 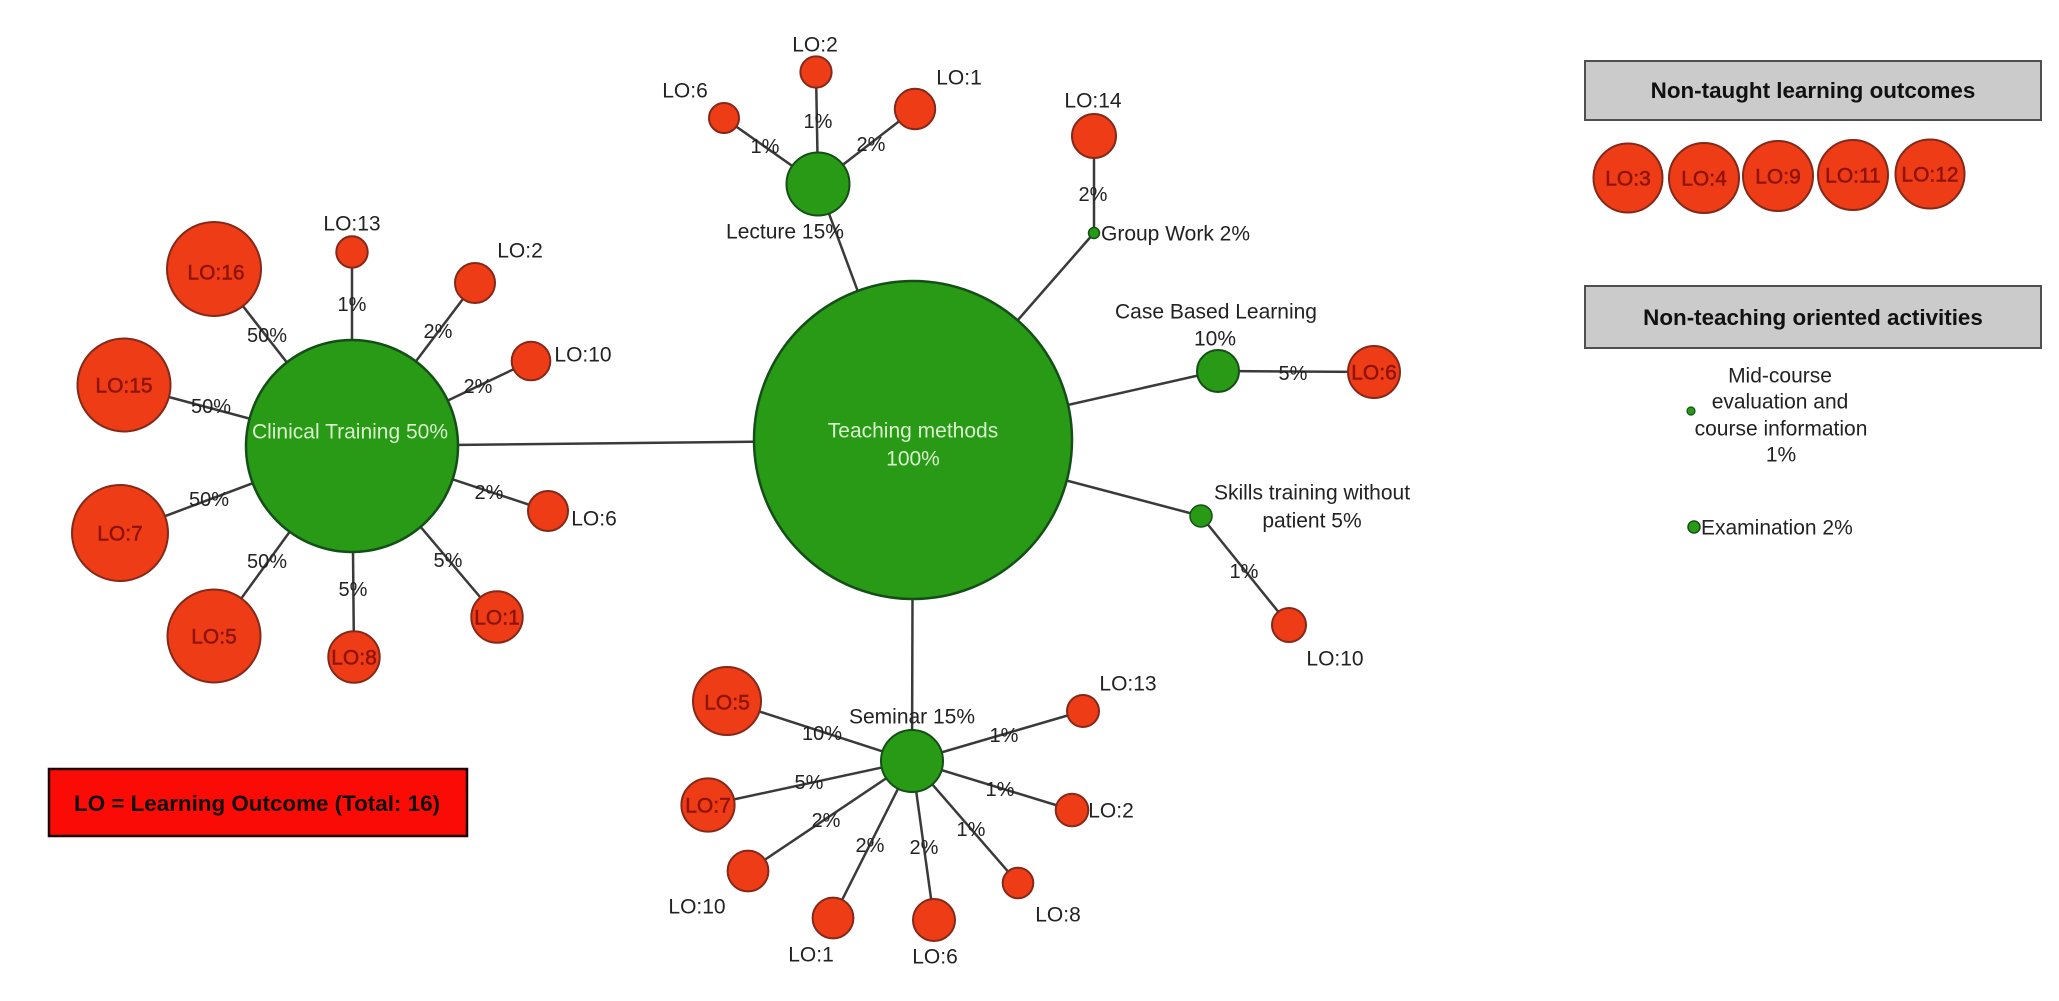 I want to click on svg-text: Clinical Training 50%, so click(x=350, y=432).